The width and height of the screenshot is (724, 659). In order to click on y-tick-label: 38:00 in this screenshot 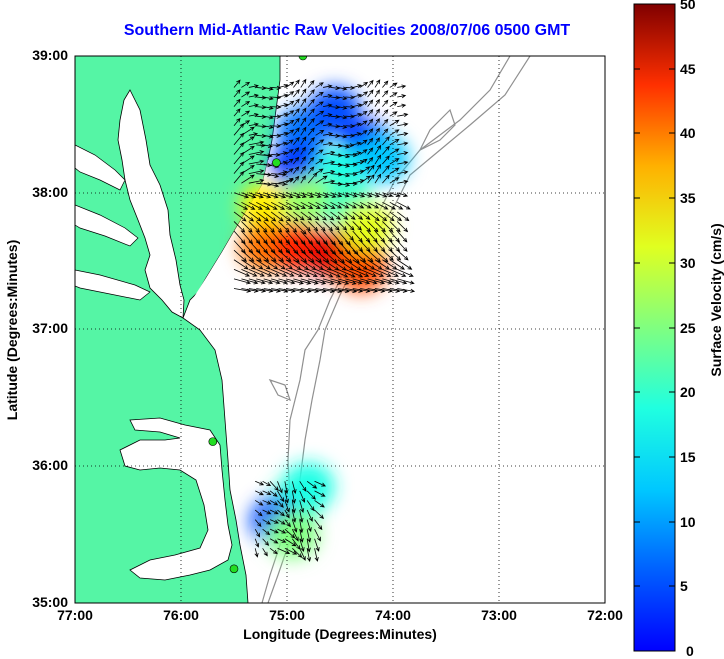, I will do `click(50, 192)`.